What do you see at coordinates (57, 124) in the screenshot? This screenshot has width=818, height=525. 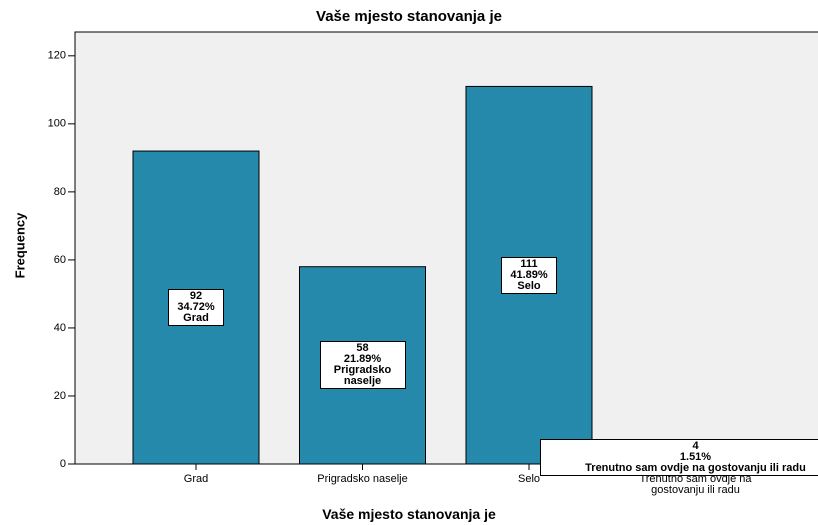 I see `y-tick-label: 100` at bounding box center [57, 124].